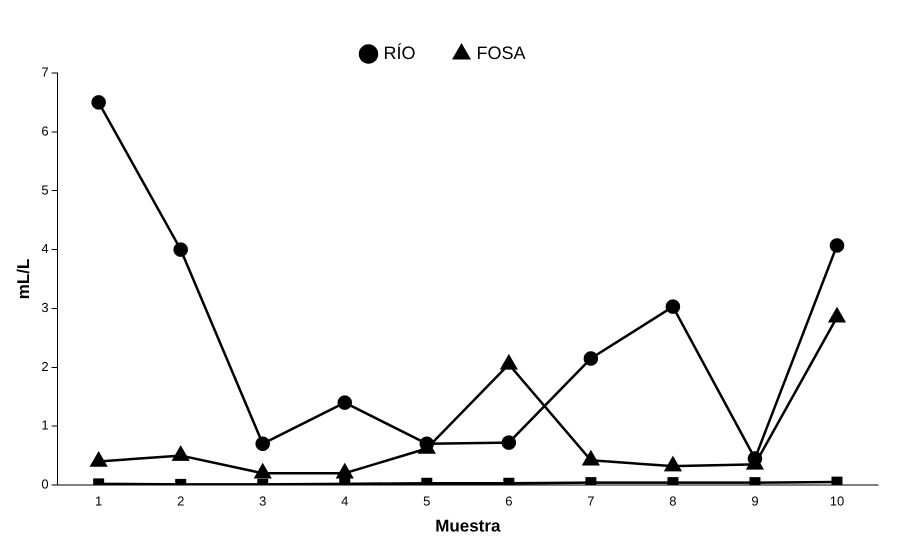 Image resolution: width=908 pixels, height=546 pixels. I want to click on y-tick-label: 7, so click(45, 72).